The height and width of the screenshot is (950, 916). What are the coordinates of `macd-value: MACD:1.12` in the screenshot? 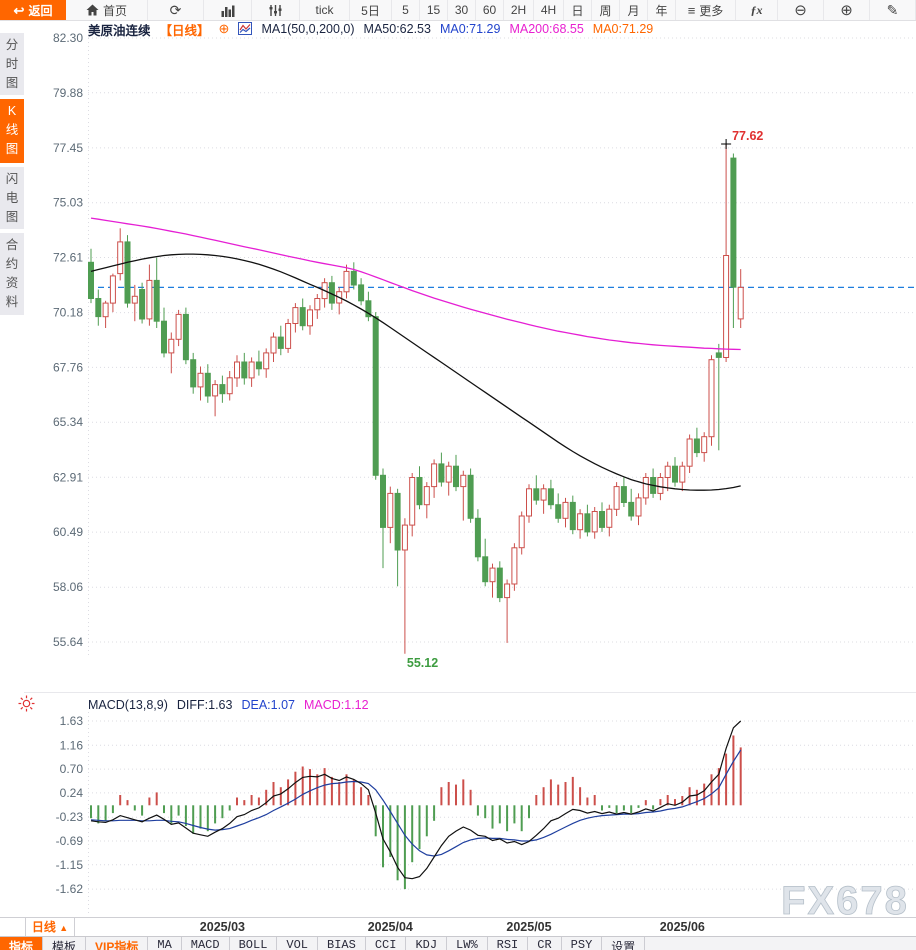 It's located at (336, 704).